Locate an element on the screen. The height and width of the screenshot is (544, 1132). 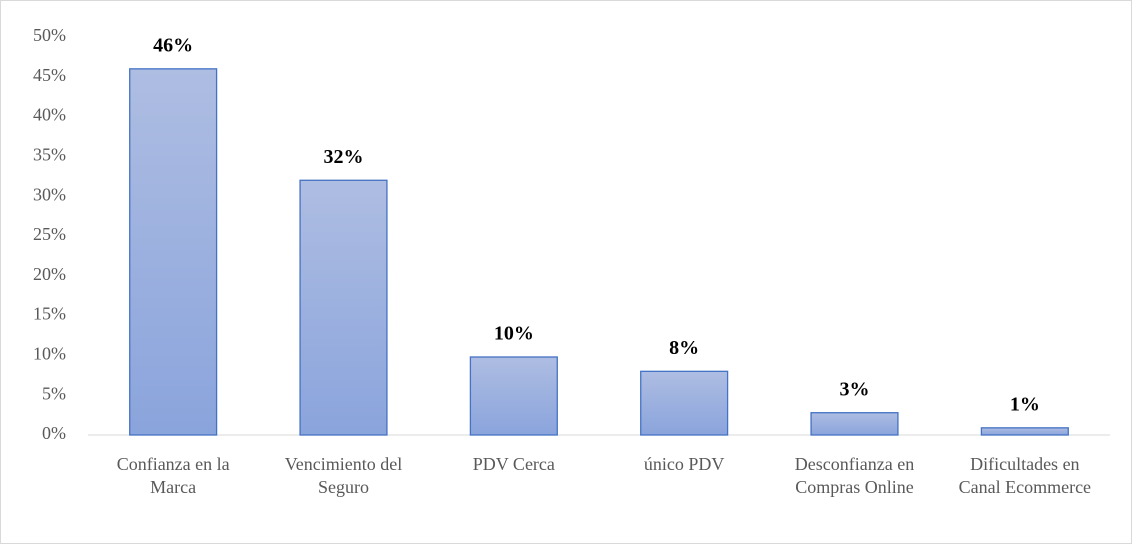
value-label: 10% is located at coordinates (514, 334).